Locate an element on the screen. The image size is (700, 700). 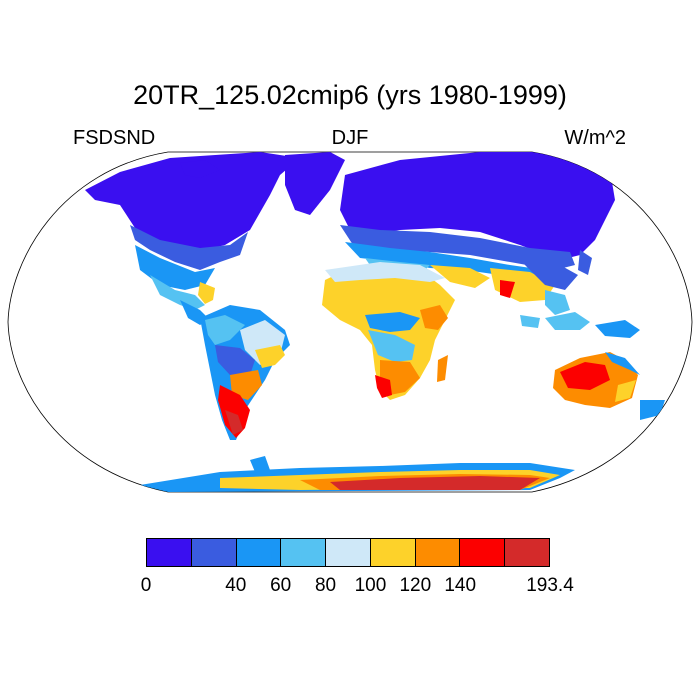
north-america is located at coordinates (215, 238).